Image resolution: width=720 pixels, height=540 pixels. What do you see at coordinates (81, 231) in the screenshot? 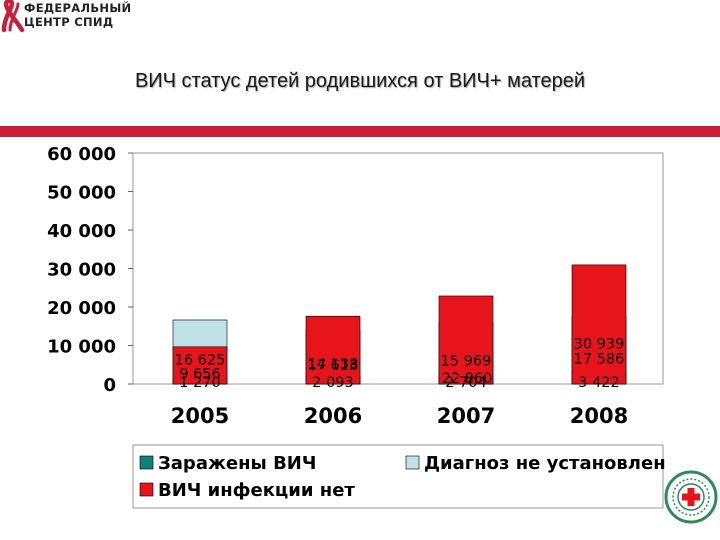
I see `y-tick-label: 40 000` at bounding box center [81, 231].